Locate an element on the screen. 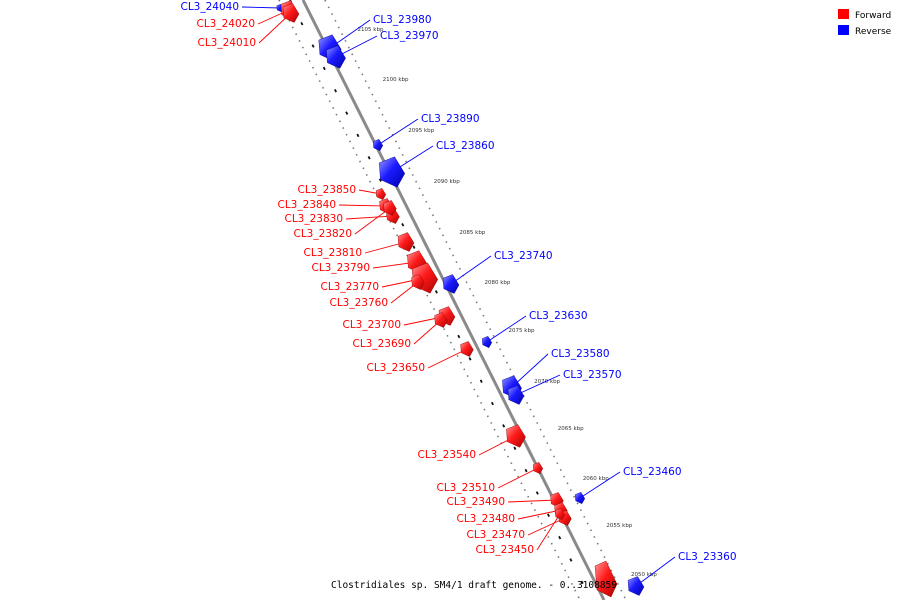  legend-forward-label: Forward is located at coordinates (873, 16).